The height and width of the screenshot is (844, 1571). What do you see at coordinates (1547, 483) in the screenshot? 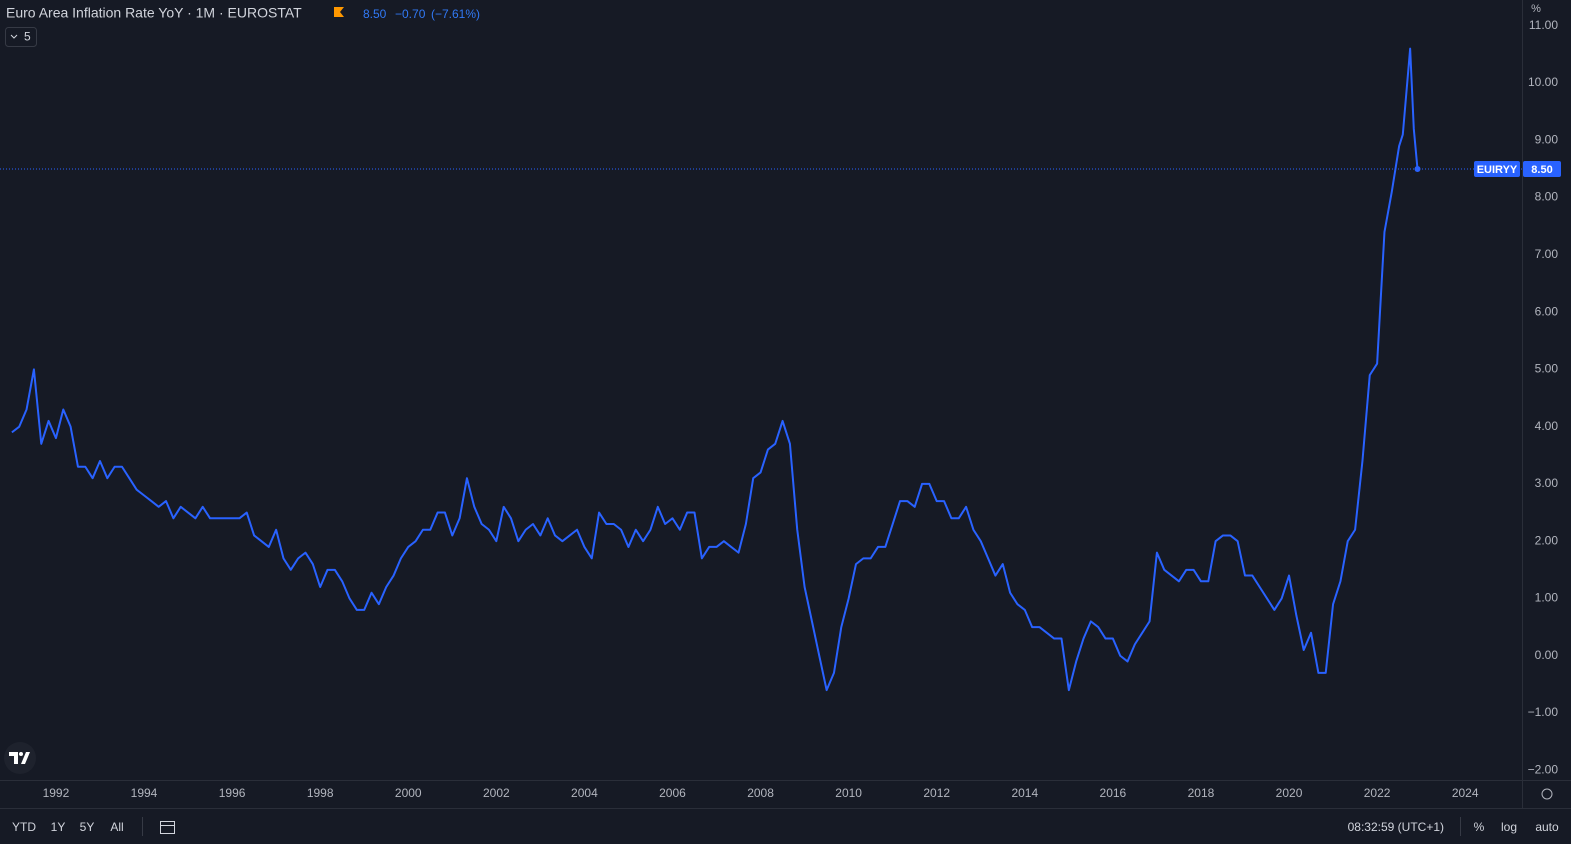
I see `y-tick-label: 3.00` at bounding box center [1547, 483].